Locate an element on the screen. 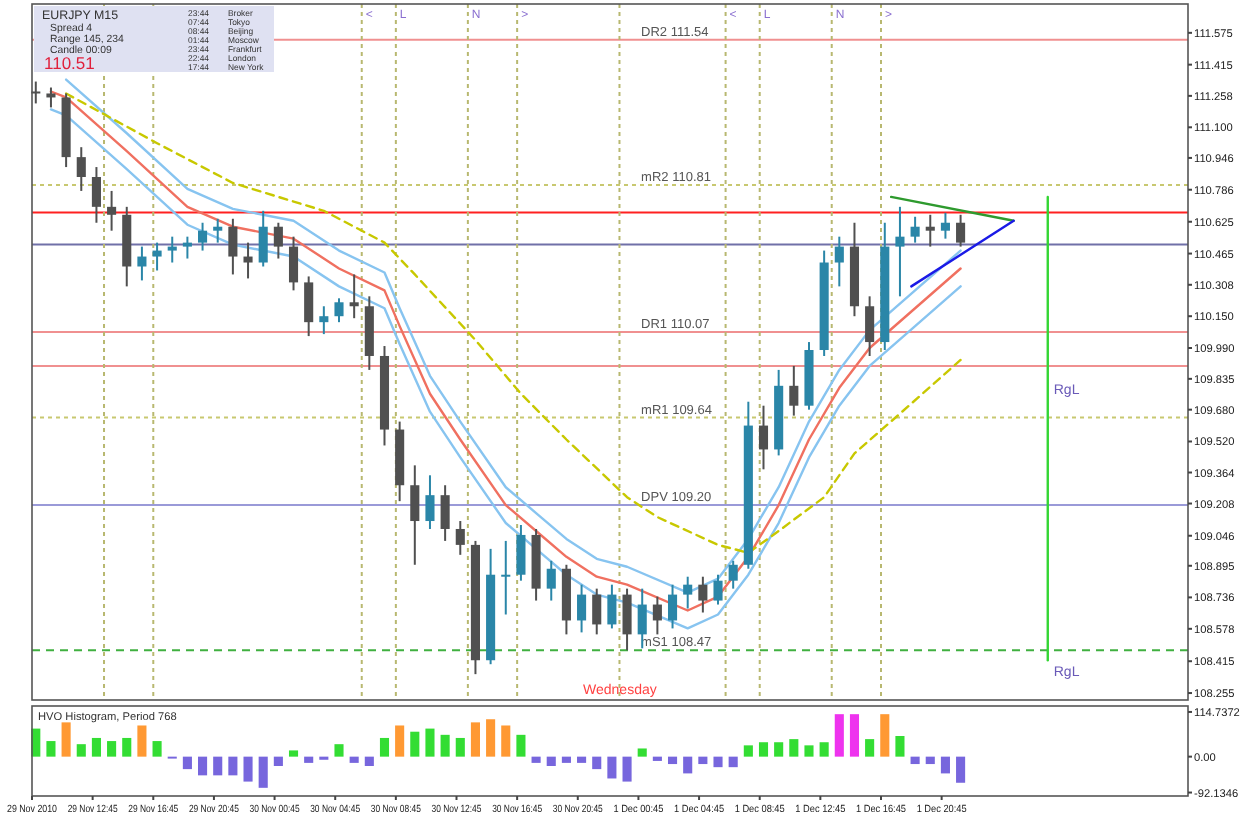  annotation: 110.51 is located at coordinates (70, 63).